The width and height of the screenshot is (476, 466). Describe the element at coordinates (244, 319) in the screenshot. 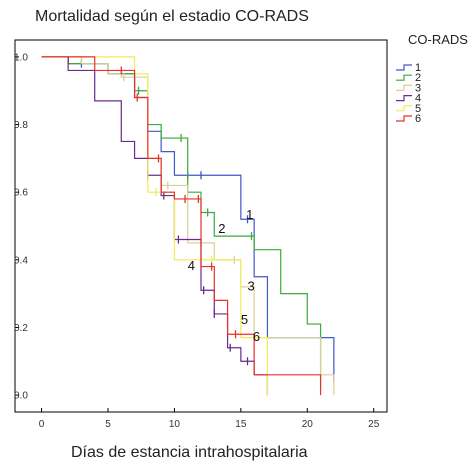

I see `curve-label-5: 5` at that location.